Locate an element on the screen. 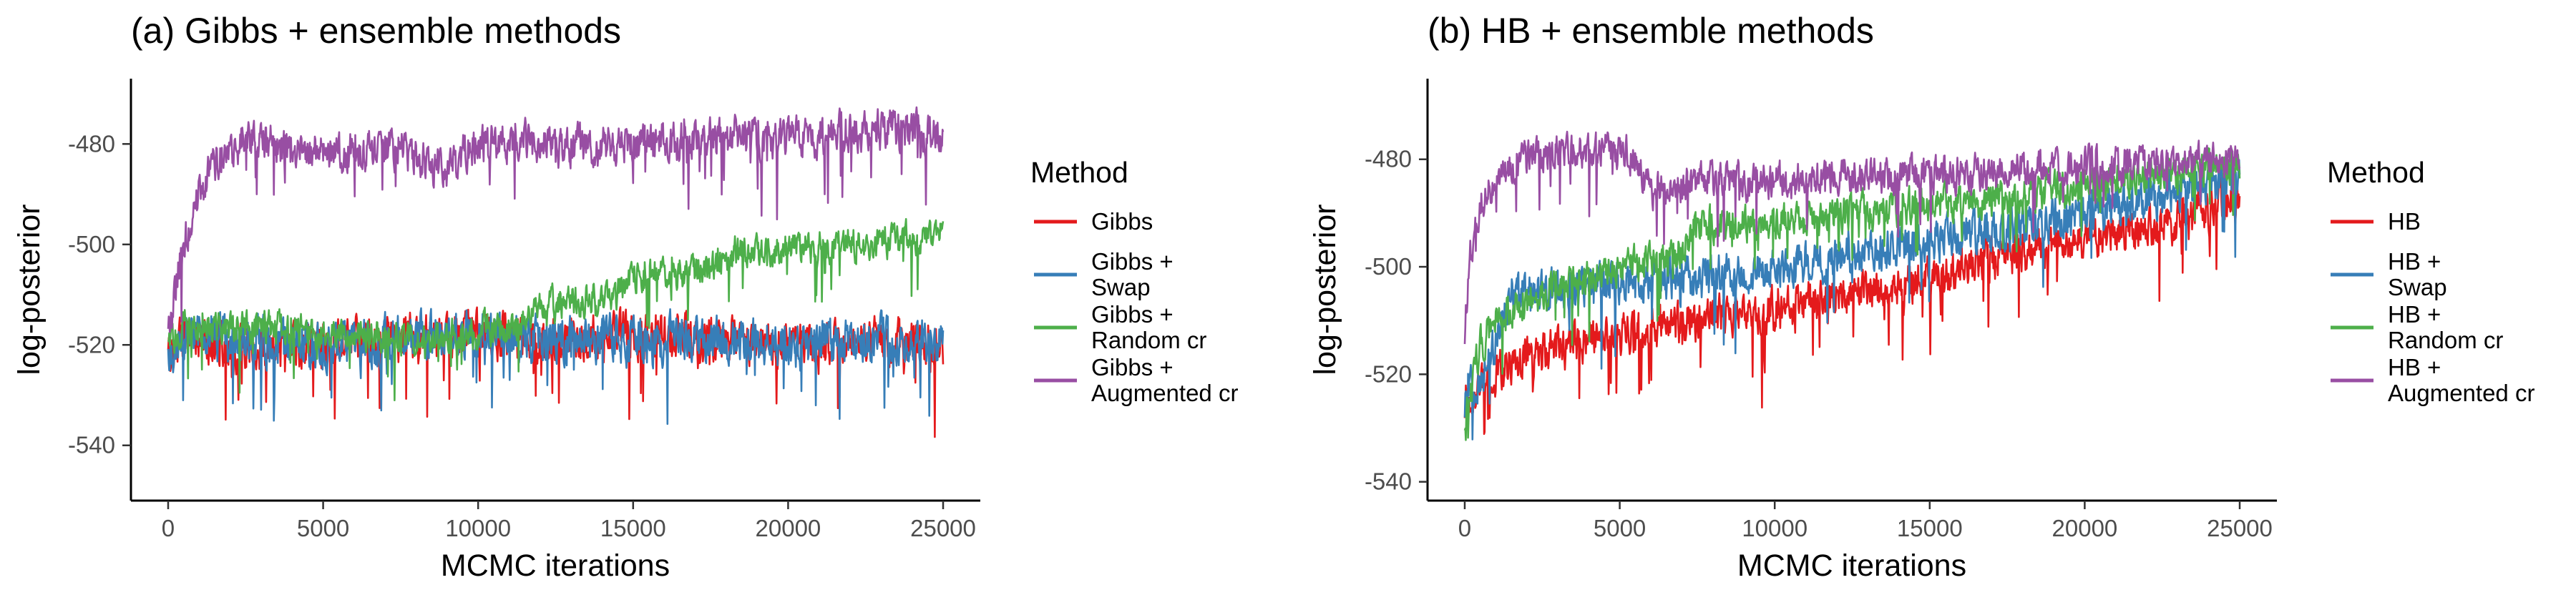  panel-a-legend-label-3: Gibbs + Random cr is located at coordinates (1148, 327).